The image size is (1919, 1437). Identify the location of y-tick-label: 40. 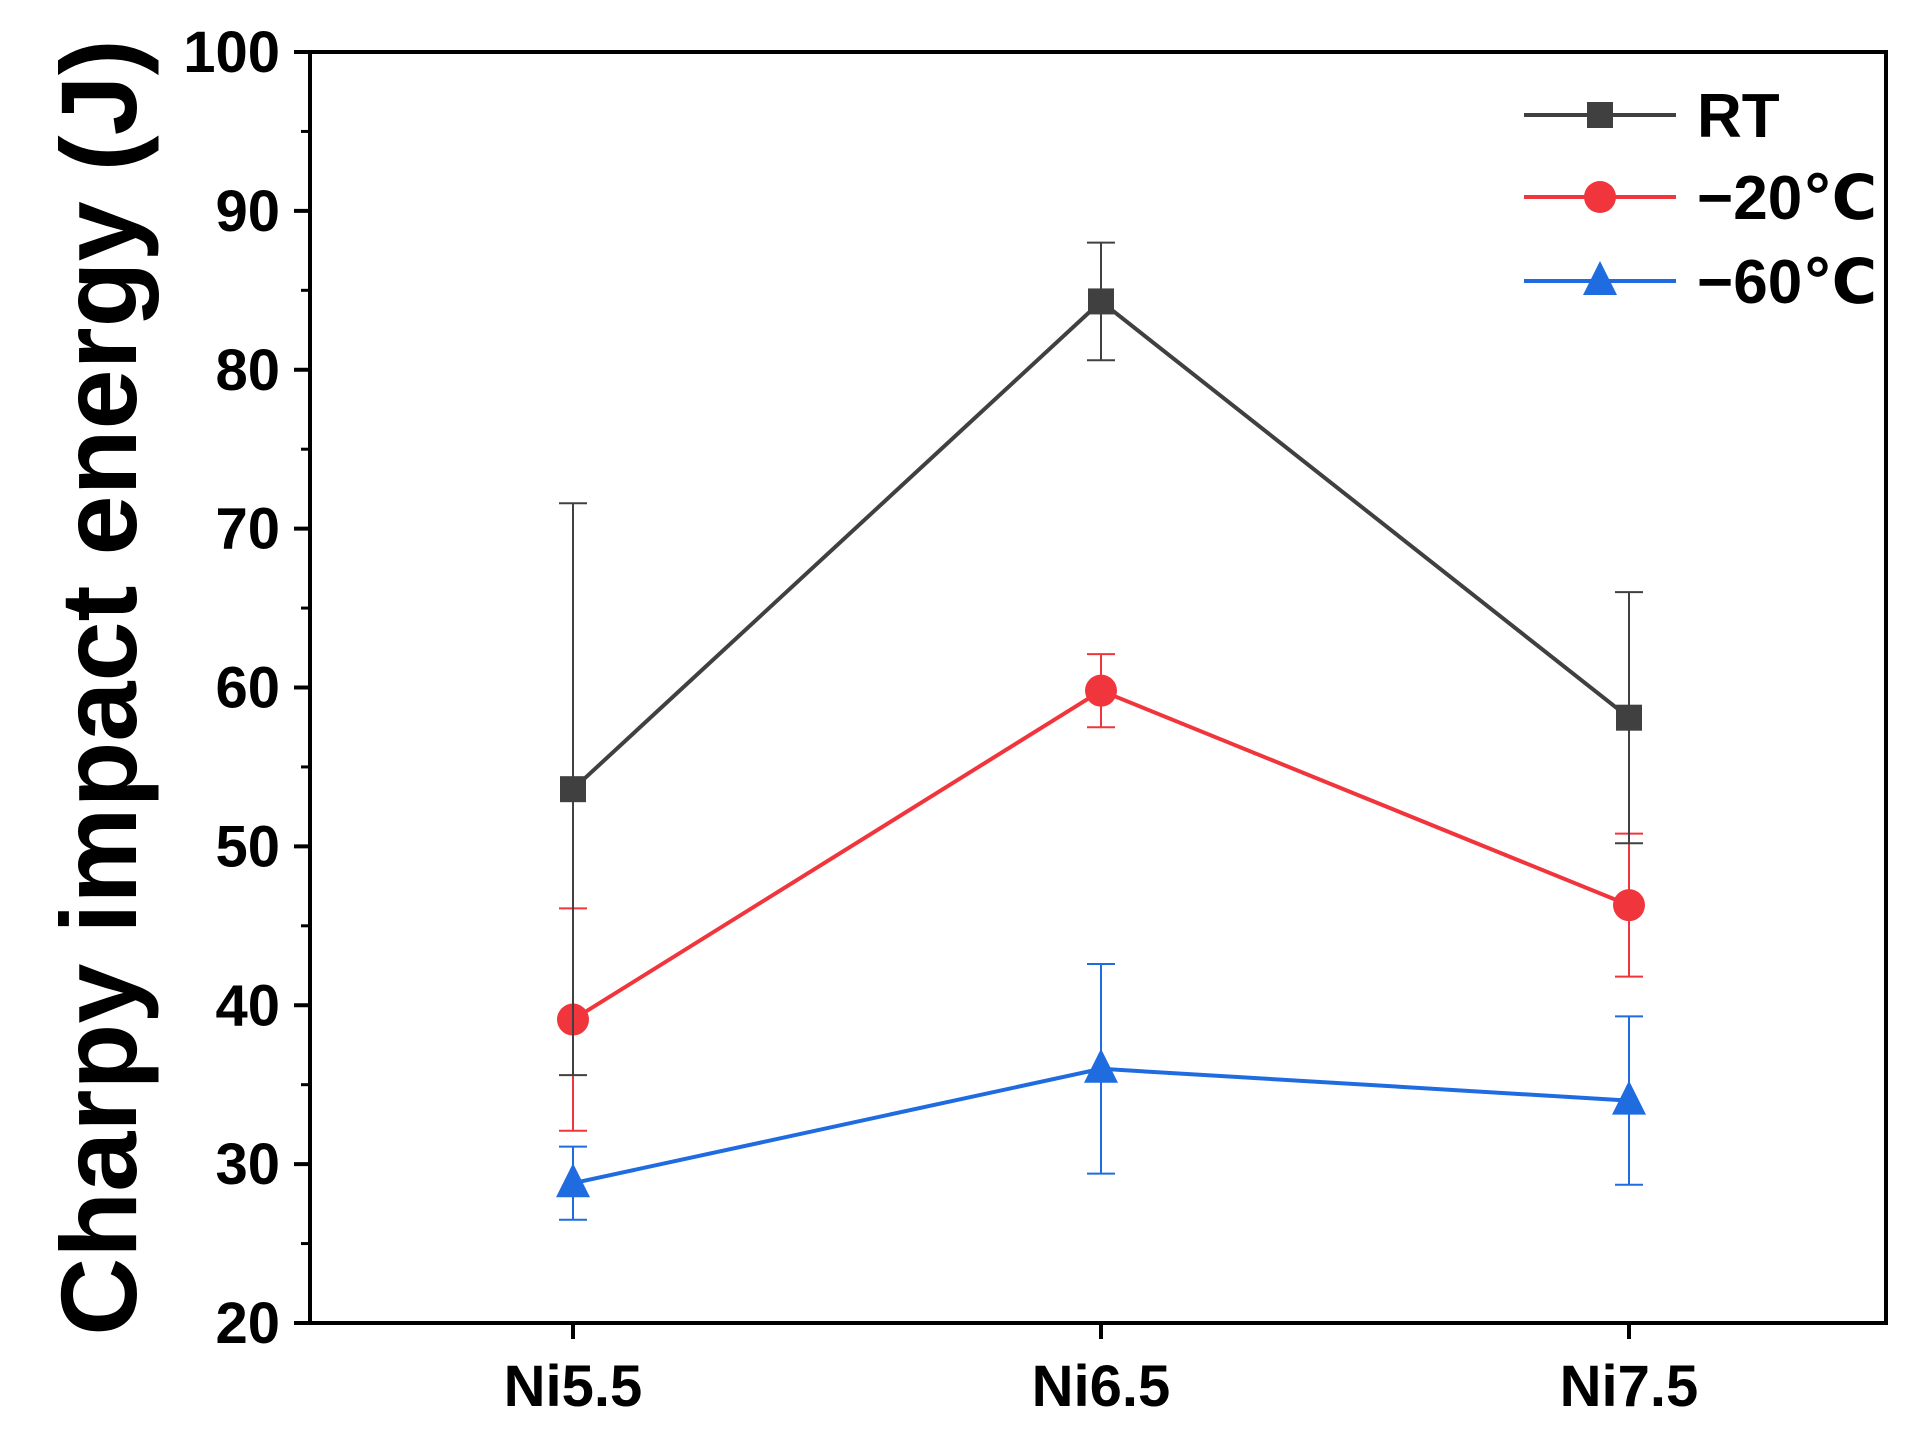
(247, 1005).